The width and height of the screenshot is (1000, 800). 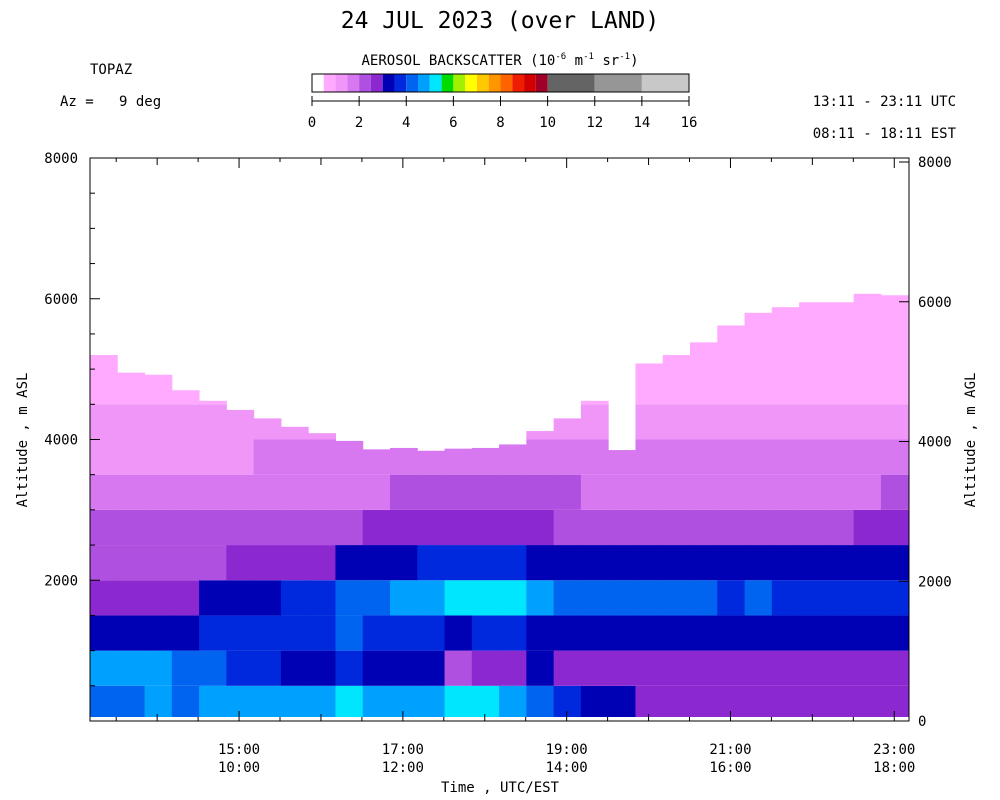 What do you see at coordinates (502, 102) in the screenshot?
I see `colorbar: 0 2 4 6 8 10 12 14 16` at bounding box center [502, 102].